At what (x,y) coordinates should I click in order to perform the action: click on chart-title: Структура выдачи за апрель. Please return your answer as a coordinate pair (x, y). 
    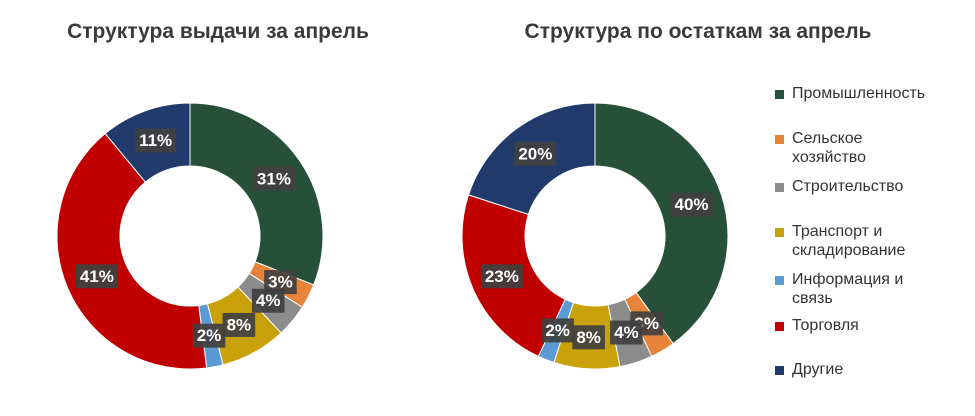
    Looking at the image, I should click on (218, 31).